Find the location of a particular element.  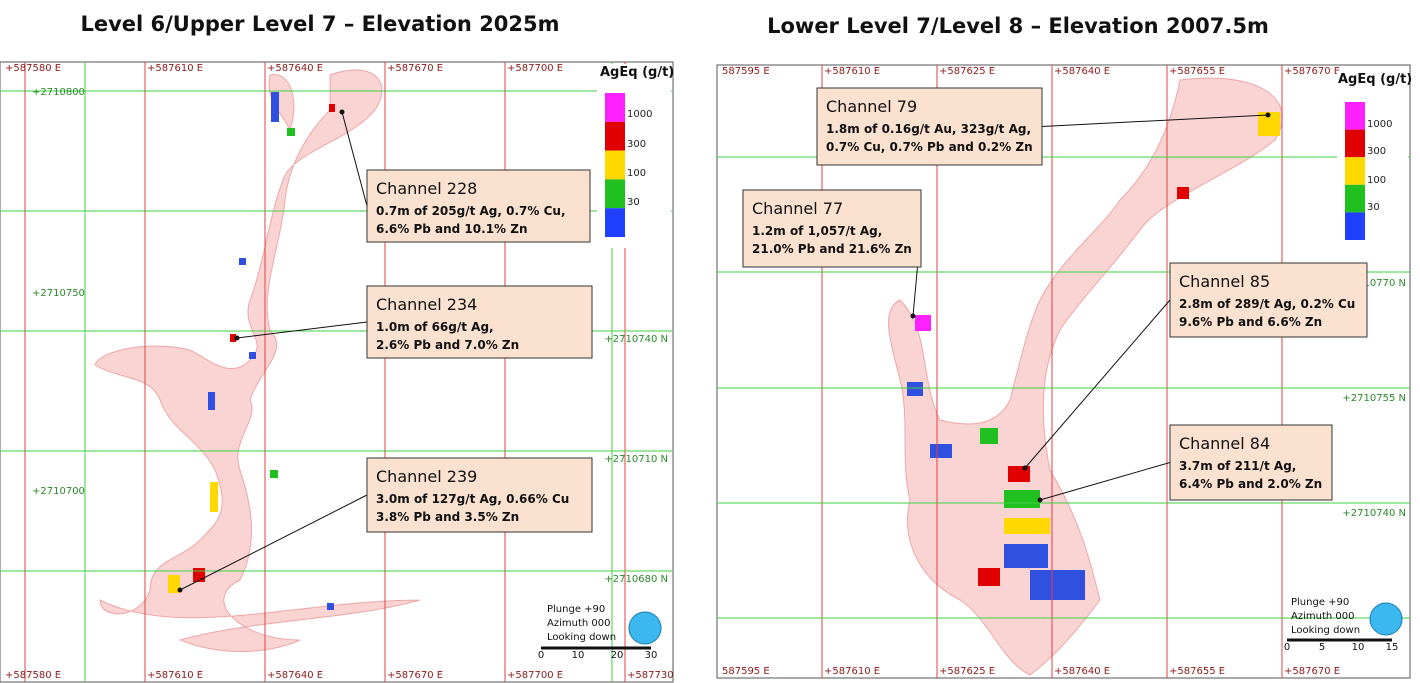

callout-text: 1.2m of 1,057/t Ag, is located at coordinates (817, 231).